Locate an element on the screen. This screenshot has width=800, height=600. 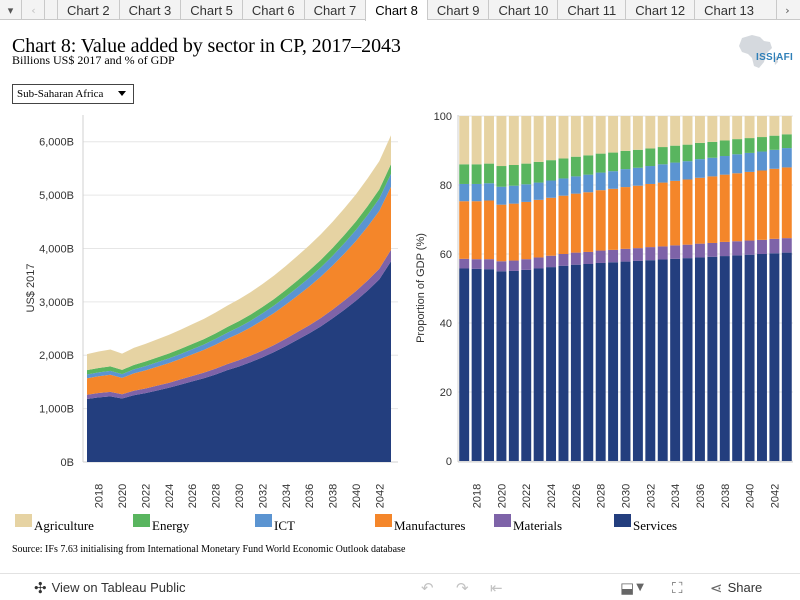
tab-menu-dropdown-icon: ▾ is located at coordinates (11, 10).